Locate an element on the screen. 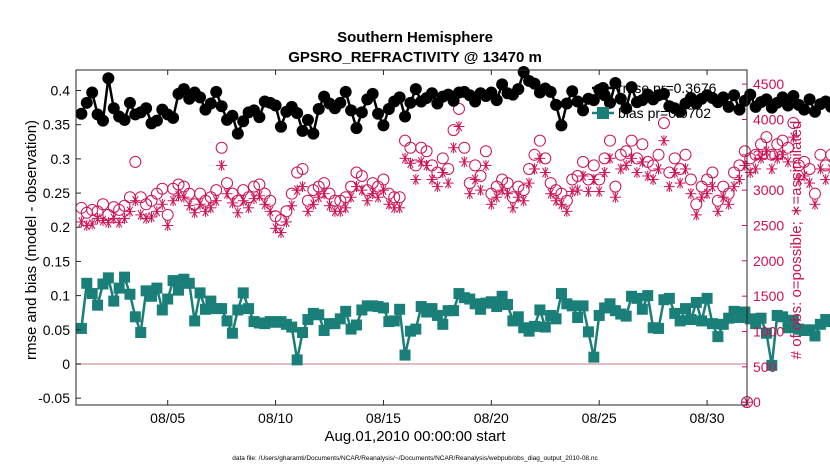 The image size is (830, 475). right-y-tick-label: 0 is located at coordinates (757, 402).